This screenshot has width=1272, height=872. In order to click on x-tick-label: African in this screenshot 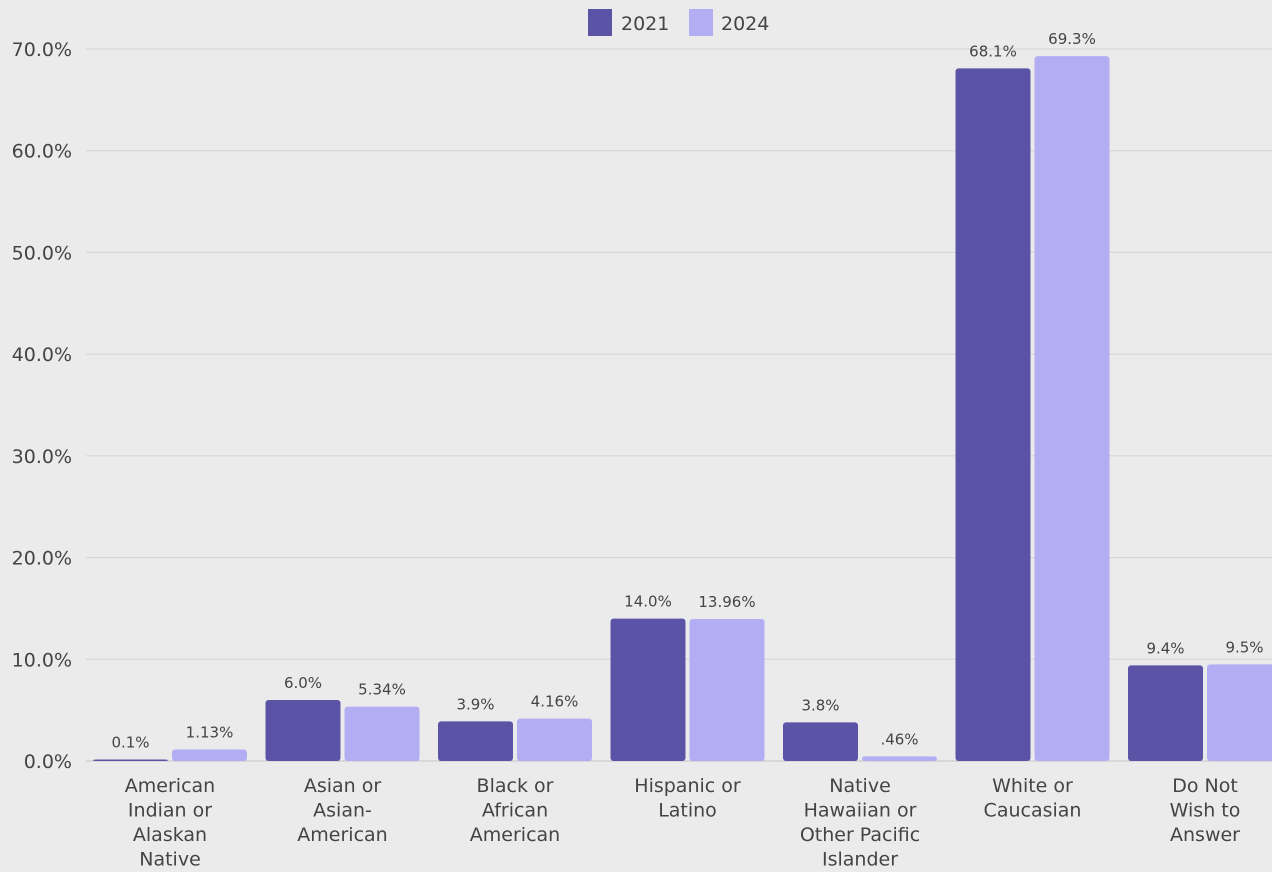, I will do `click(515, 811)`.